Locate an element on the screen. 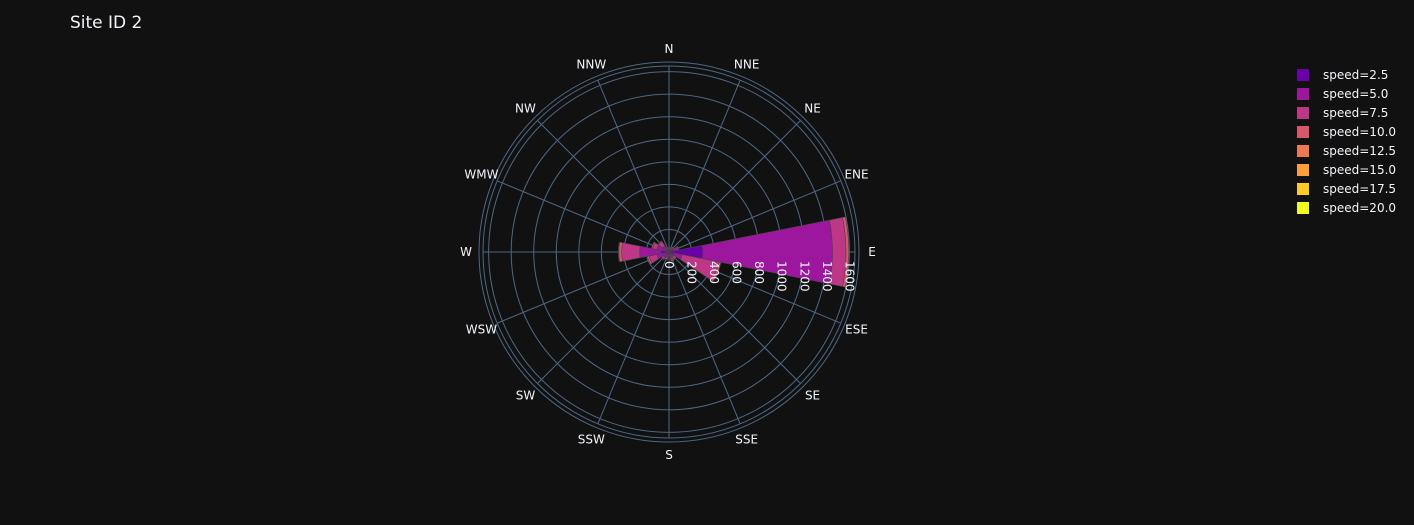 The image size is (1414, 525). direction-label: ENE is located at coordinates (856, 174).